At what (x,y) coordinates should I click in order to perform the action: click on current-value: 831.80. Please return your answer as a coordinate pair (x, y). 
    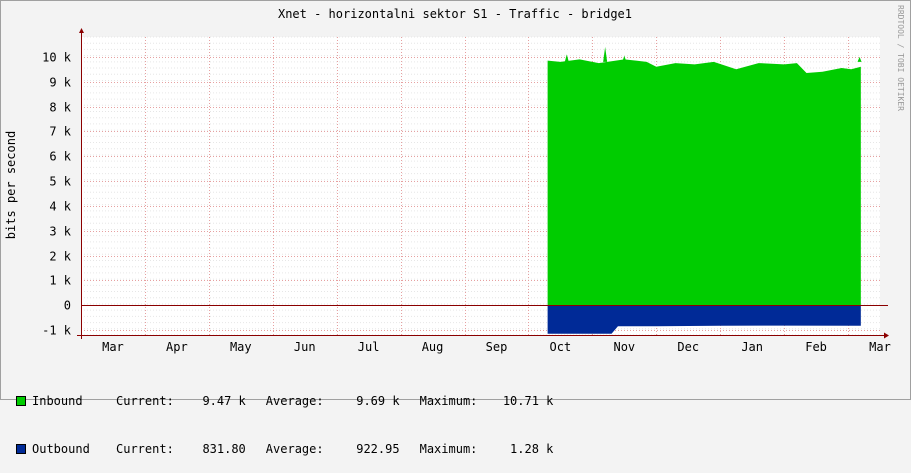
    Looking at the image, I should click on (224, 449).